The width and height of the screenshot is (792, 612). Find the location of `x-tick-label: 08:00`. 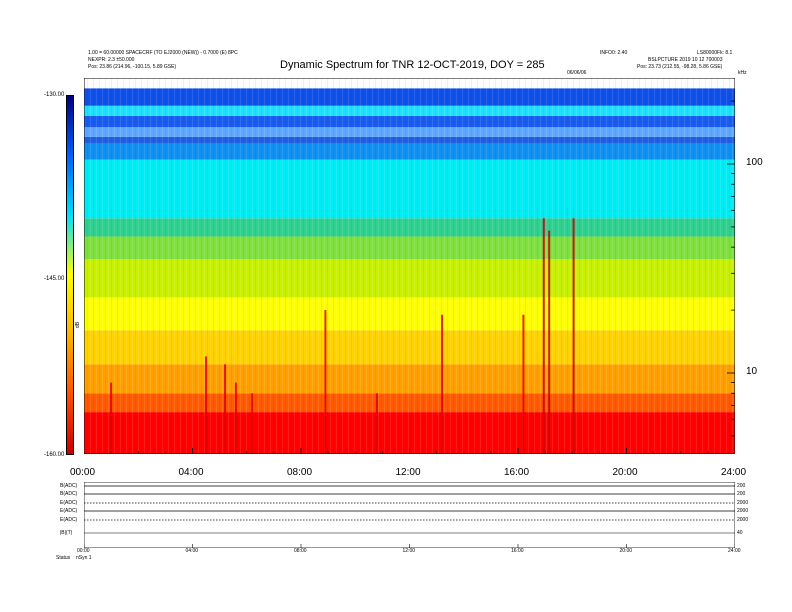

x-tick-label: 08:00 is located at coordinates (300, 472).